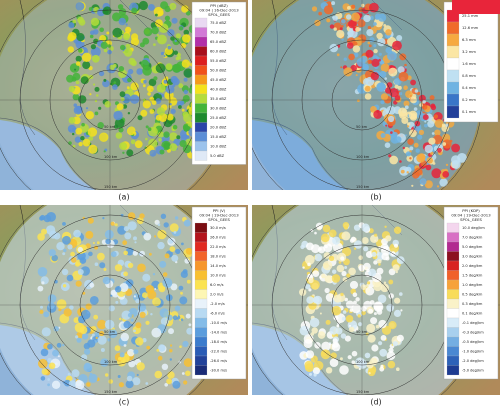 Image resolution: width=500 pixels, height=406 pixels. I want to click on legend-entry: 18.0 m/s, so click(218, 256).